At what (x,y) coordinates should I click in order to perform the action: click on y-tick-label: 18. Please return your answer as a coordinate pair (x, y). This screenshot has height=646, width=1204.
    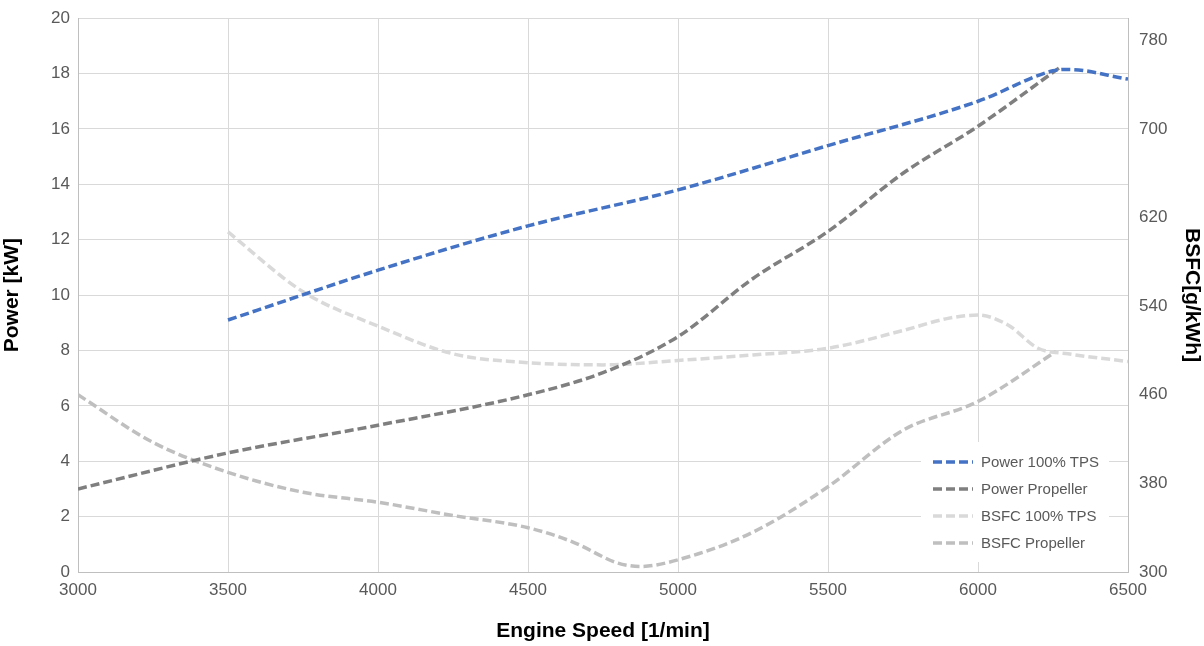
    Looking at the image, I should click on (60, 73).